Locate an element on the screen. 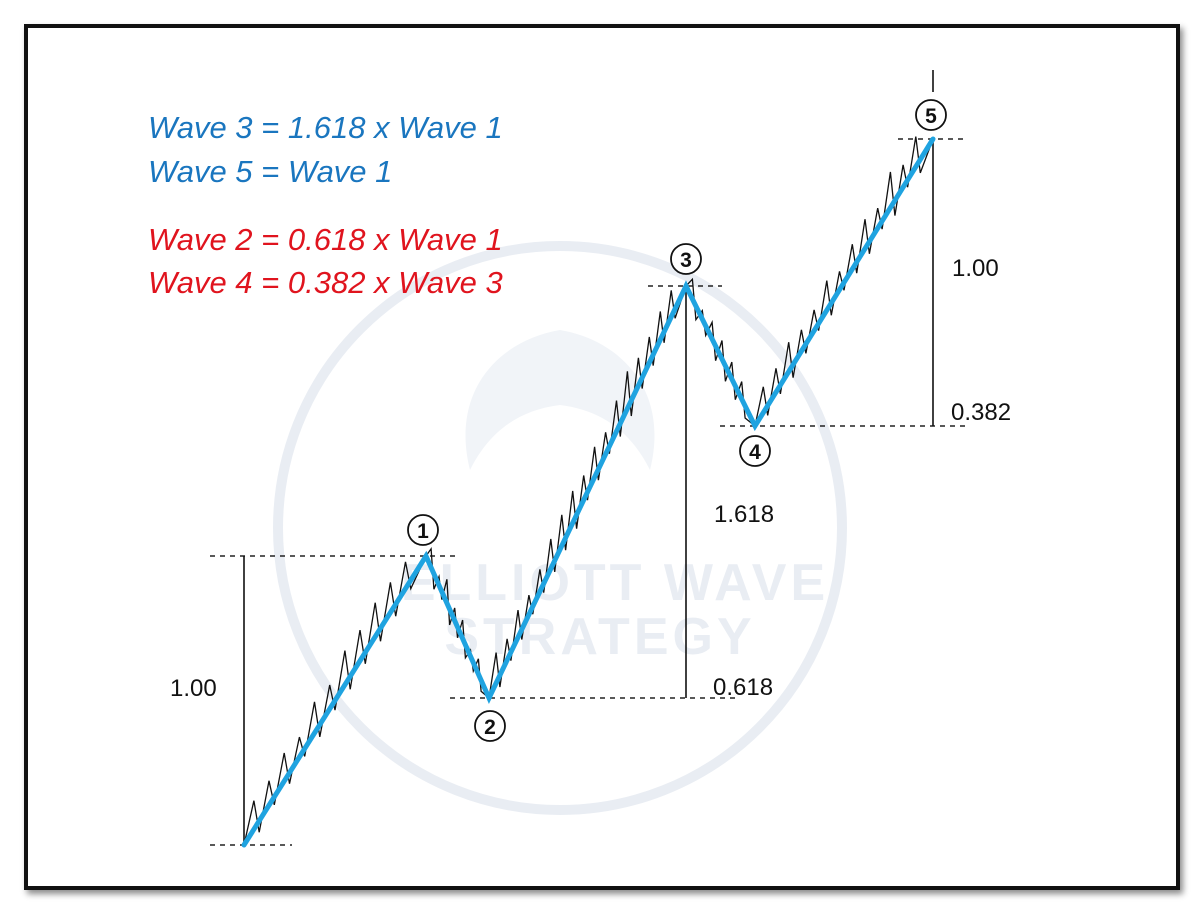  rule-wave3: Wave 3 = 1.618 x Wave 1 is located at coordinates (325, 127).